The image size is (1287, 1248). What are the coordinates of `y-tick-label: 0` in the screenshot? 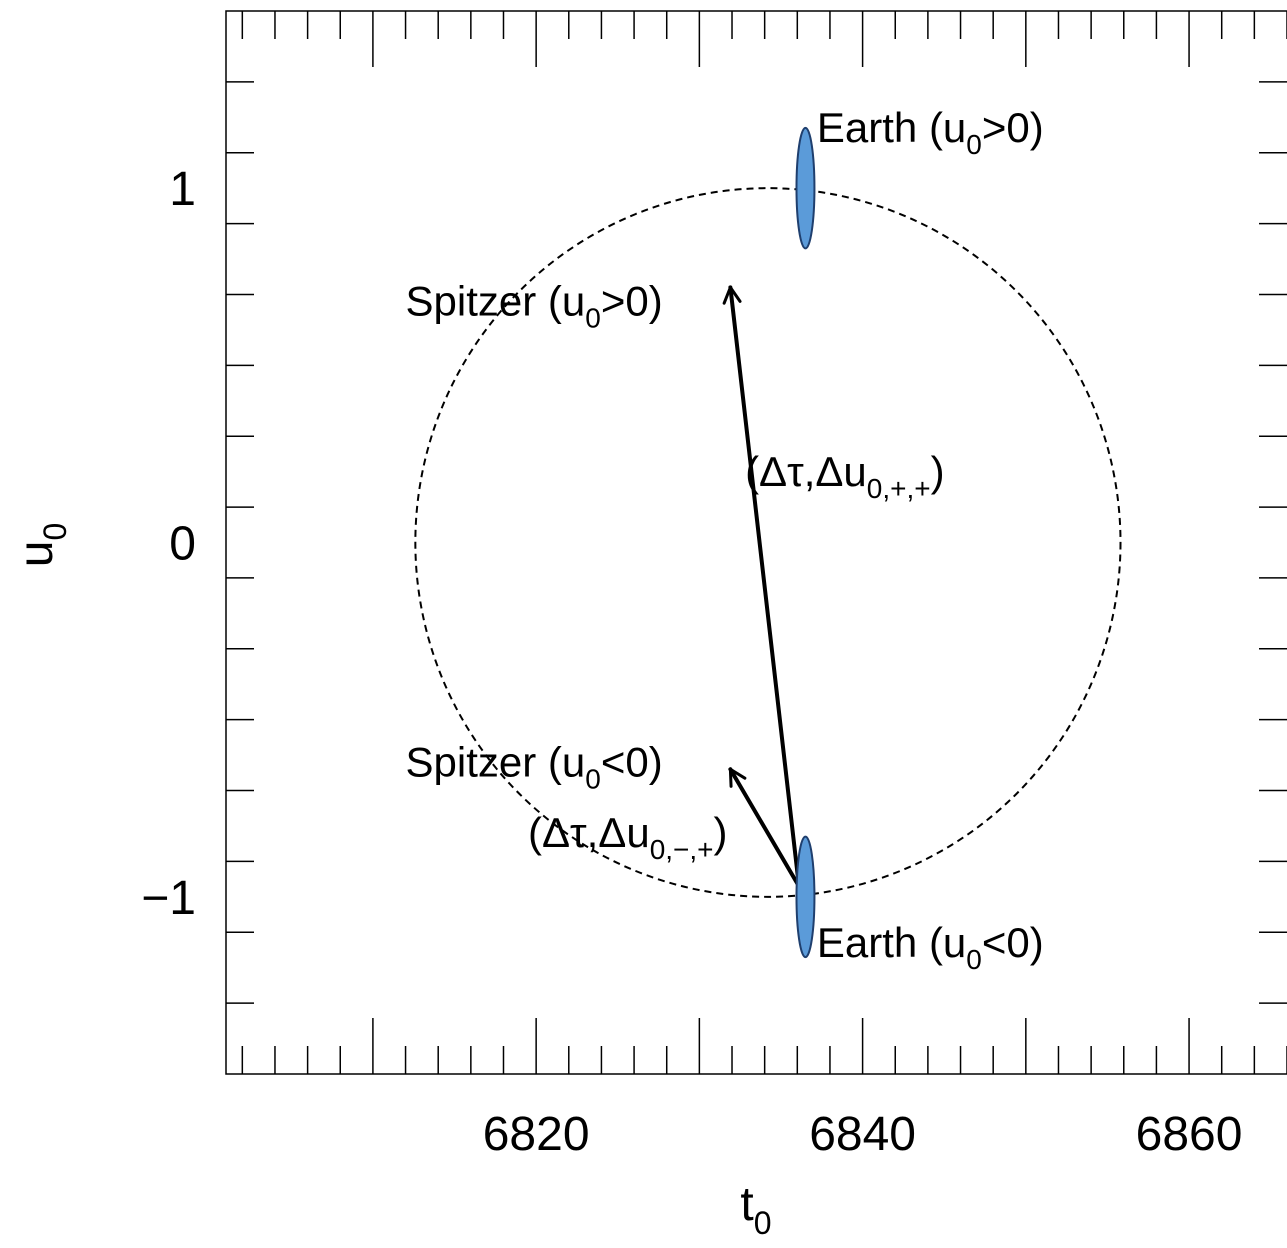 It's located at (182, 544).